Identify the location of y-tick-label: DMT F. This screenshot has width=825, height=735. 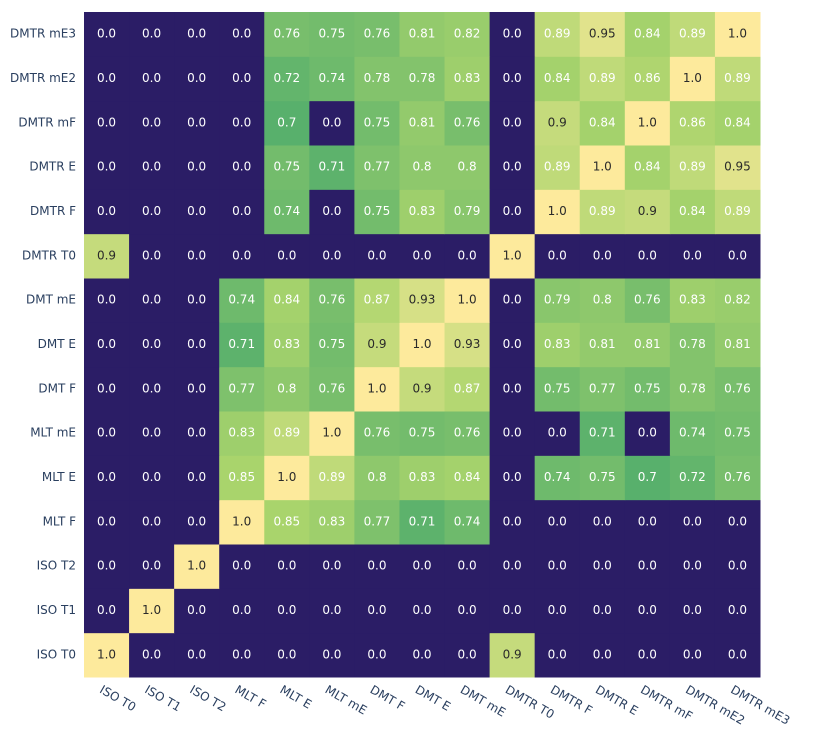
(57, 388).